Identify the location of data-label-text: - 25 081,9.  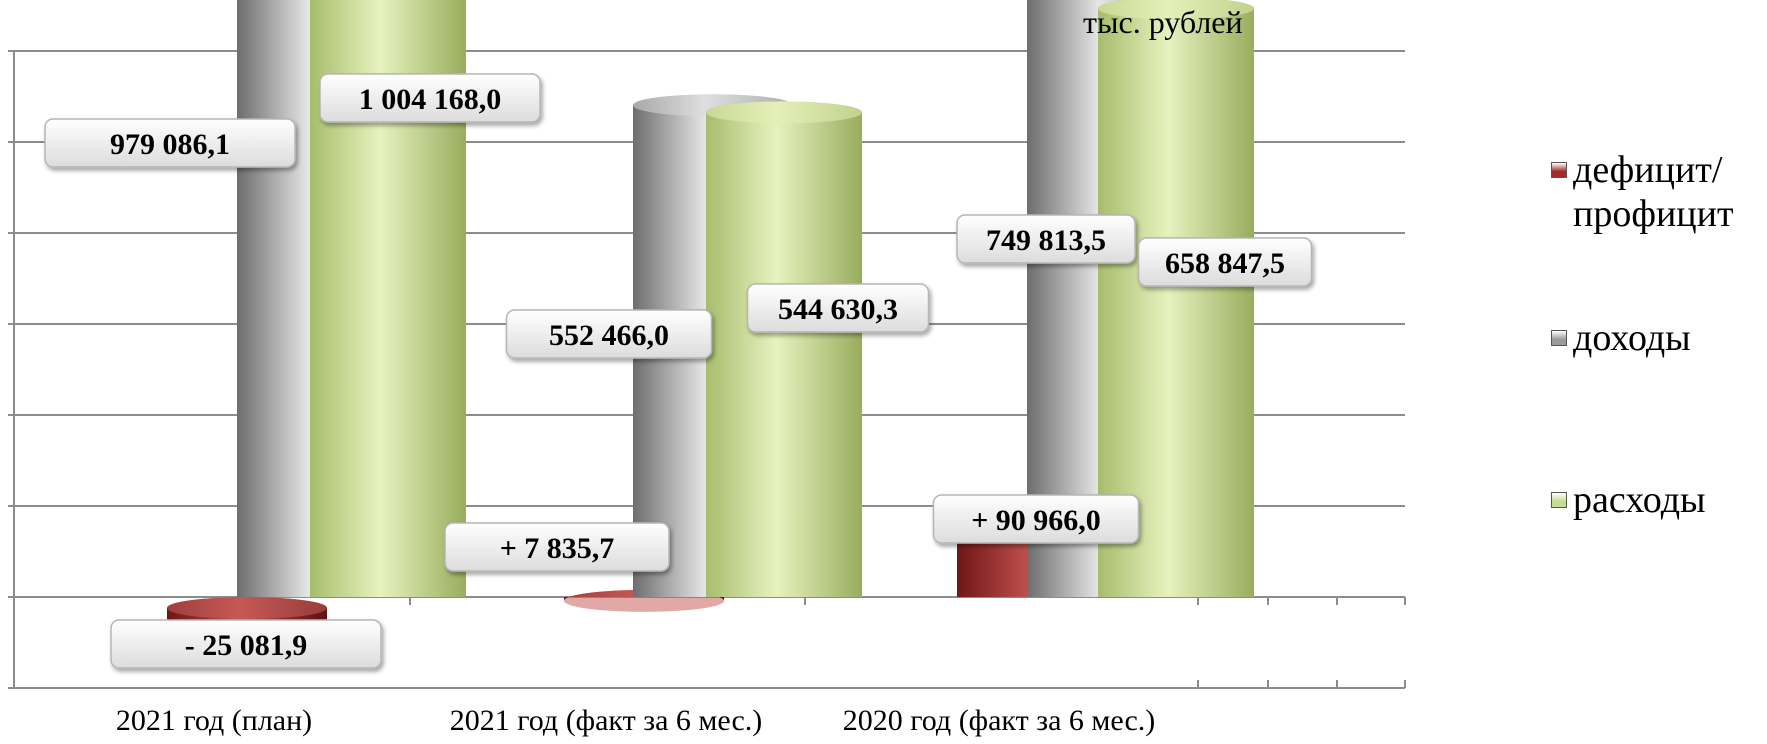
(246, 645).